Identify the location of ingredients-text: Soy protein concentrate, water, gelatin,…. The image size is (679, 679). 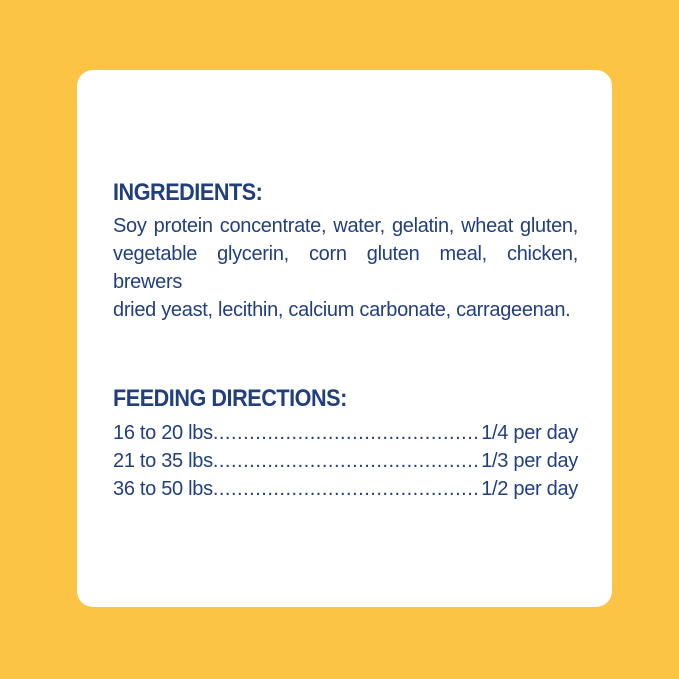
(345, 268).